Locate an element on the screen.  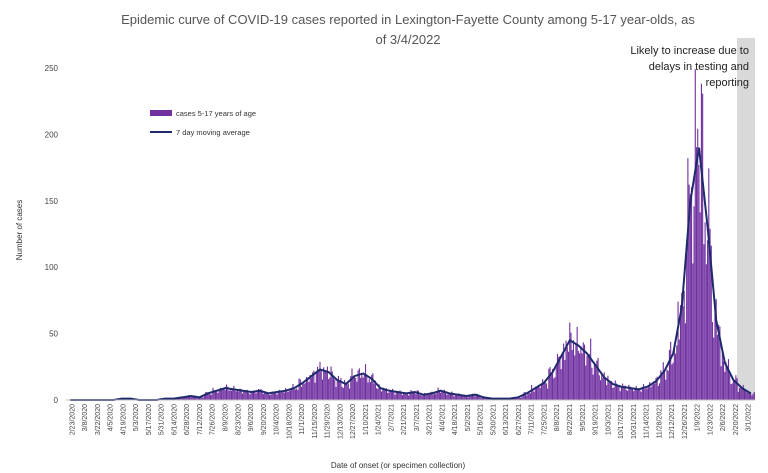
x-tick-label: 1/10/2021 is located at coordinates (366, 419).